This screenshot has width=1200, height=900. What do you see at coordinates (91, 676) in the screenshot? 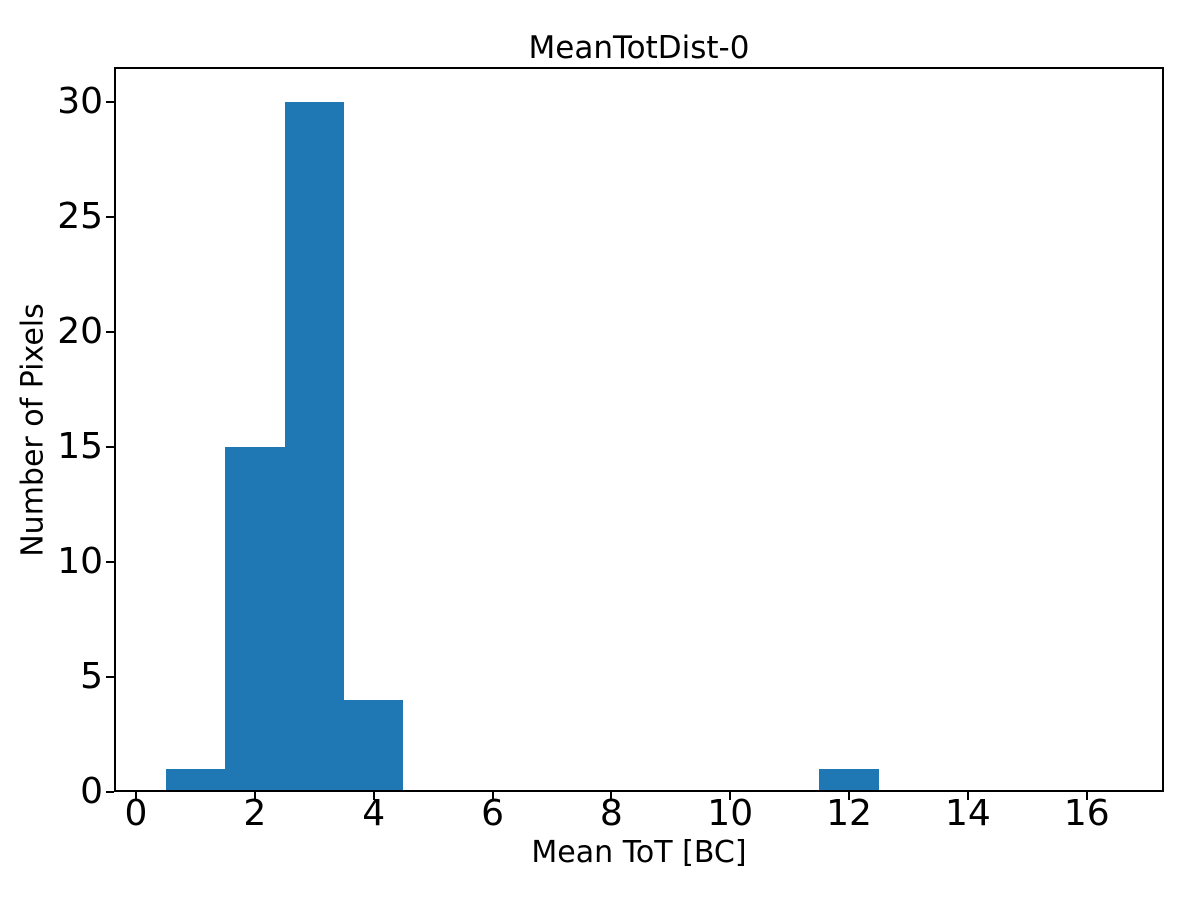
I see `y-tick-label: 5` at bounding box center [91, 676].